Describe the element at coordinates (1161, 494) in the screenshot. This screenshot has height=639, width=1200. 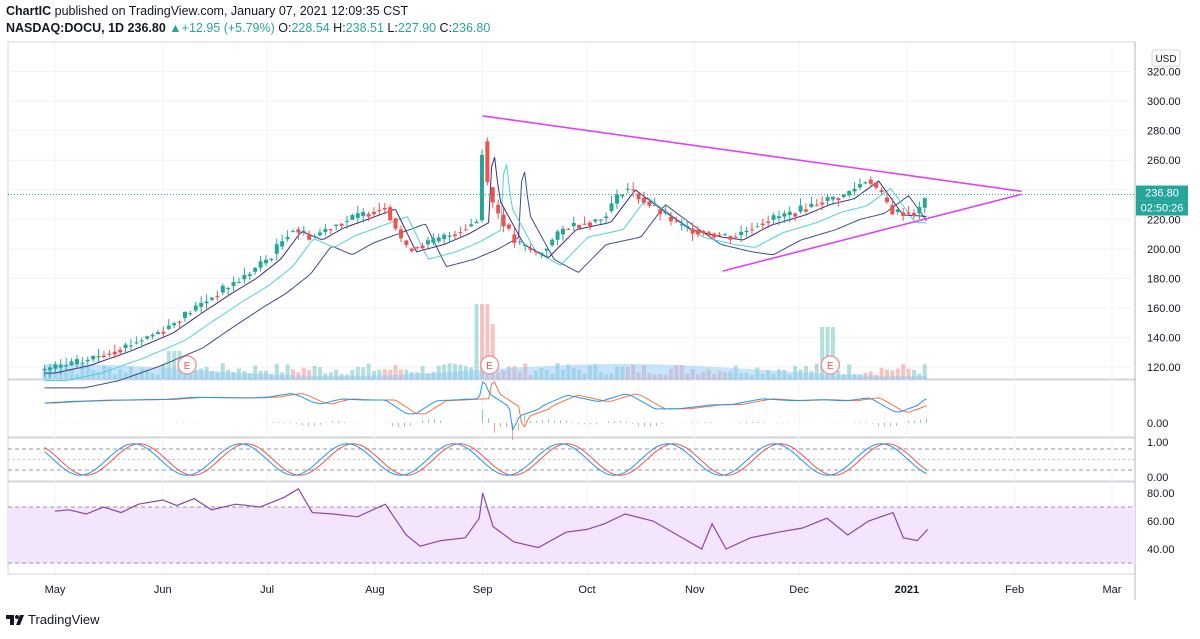
I see `rsi-tick-label: 80.00` at that location.